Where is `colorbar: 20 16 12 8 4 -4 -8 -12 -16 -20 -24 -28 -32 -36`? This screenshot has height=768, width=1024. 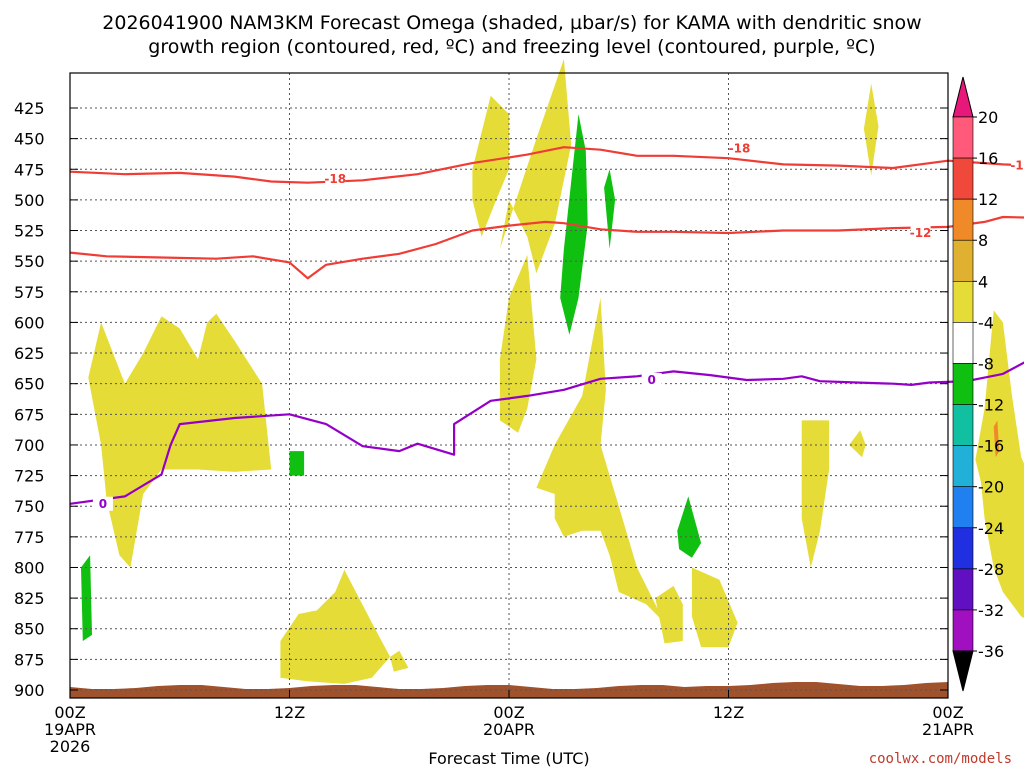 colorbar: 20 16 12 8 4 -4 -8 -12 -16 -20 -24 -28 -32 -36 is located at coordinates (978, 384).